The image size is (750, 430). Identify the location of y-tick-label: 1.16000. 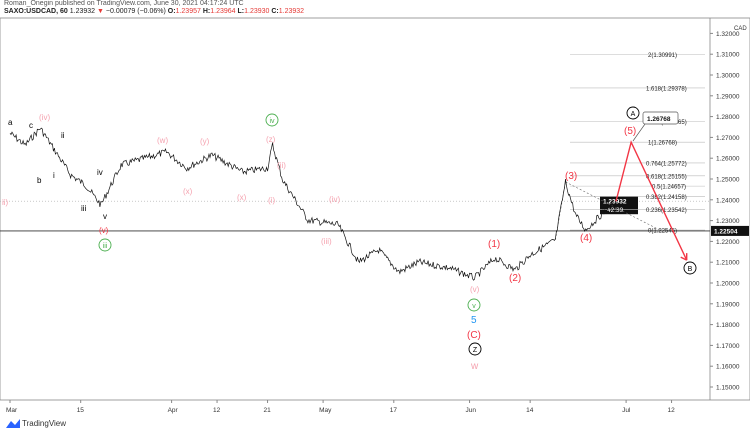
(728, 367).